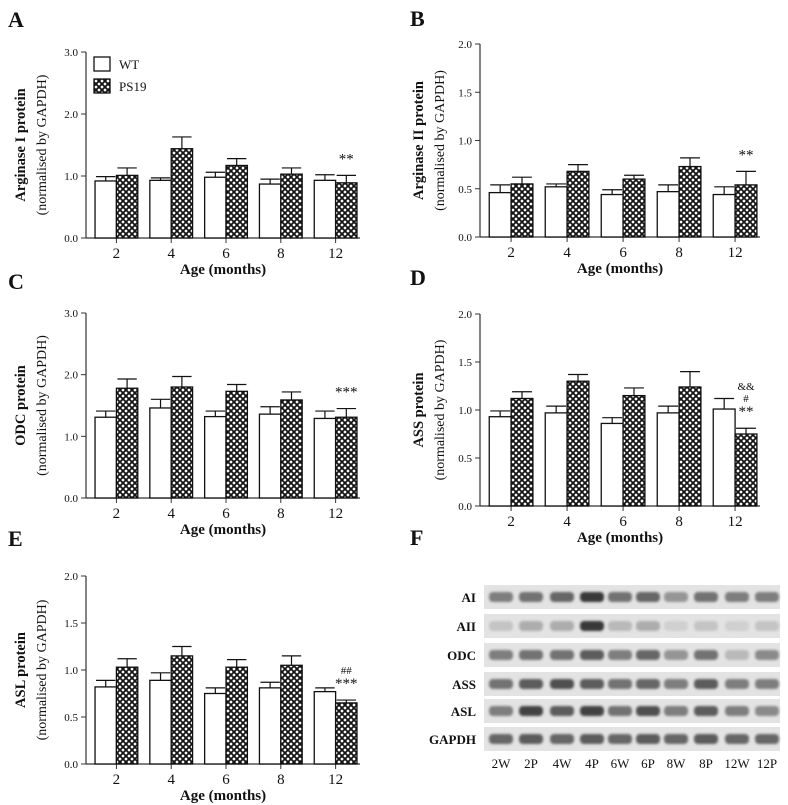 This screenshot has width=788, height=805. What do you see at coordinates (71, 115) in the screenshot?
I see `y-tick-label: 2.0` at bounding box center [71, 115].